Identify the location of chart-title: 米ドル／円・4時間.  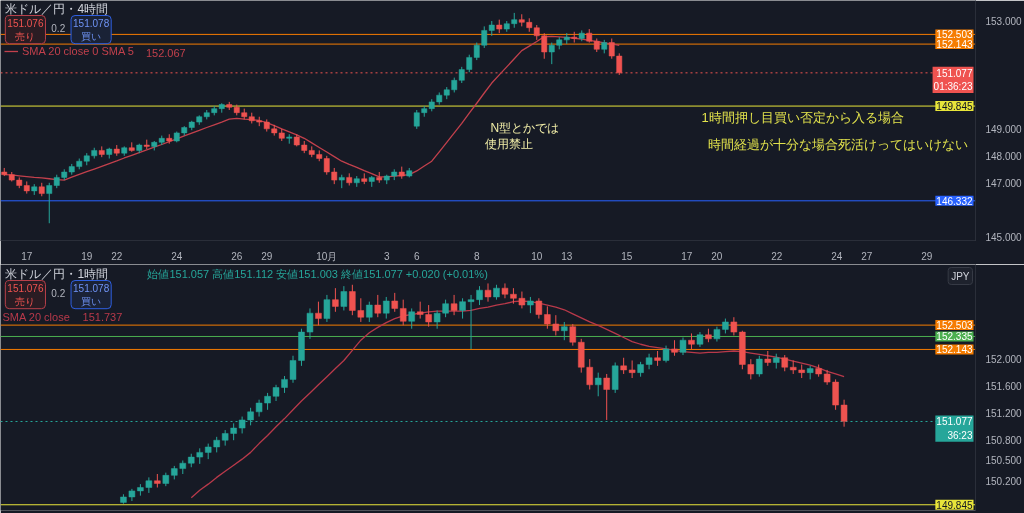
(57, 8).